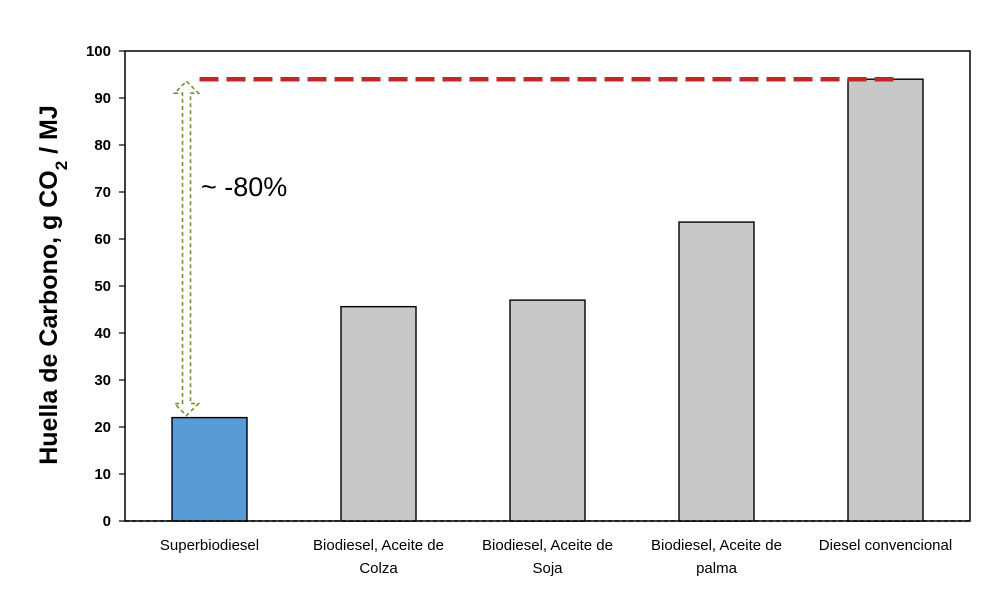  What do you see at coordinates (102, 333) in the screenshot?
I see `y-tick-label: 40` at bounding box center [102, 333].